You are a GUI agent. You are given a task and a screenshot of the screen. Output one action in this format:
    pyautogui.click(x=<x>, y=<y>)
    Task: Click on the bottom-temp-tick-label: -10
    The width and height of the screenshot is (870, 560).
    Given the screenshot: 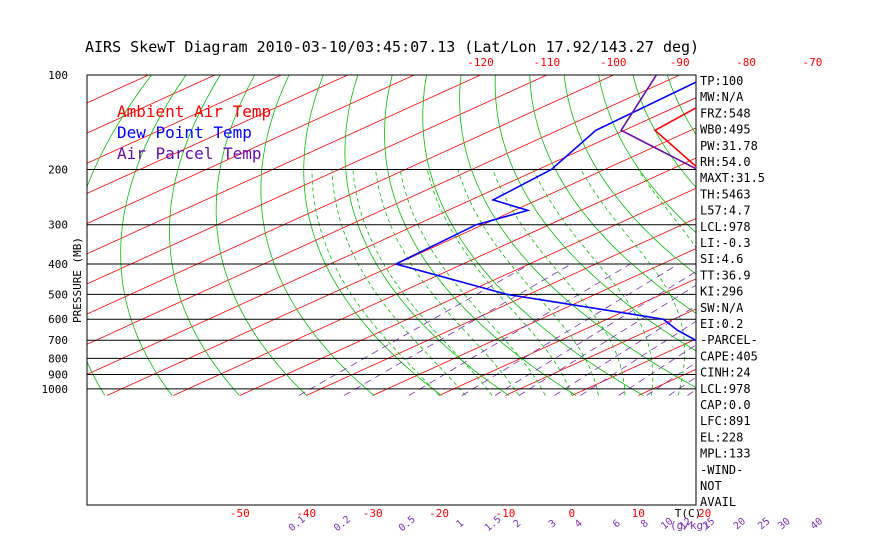 What is the action you would take?
    pyautogui.click(x=506, y=513)
    